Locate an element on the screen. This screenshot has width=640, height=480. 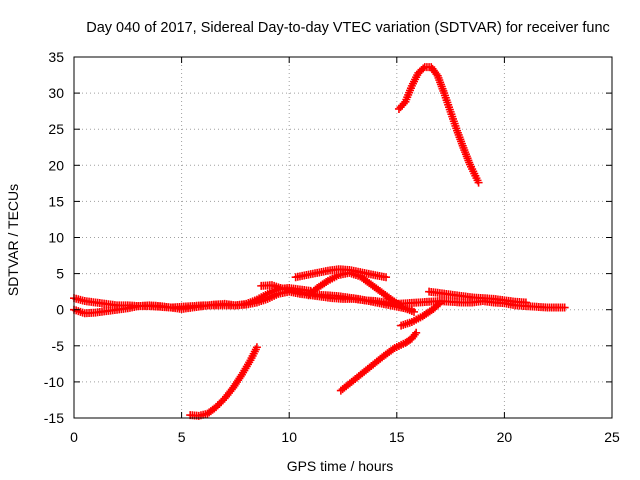
y-tick-label: 0 is located at coordinates (60, 310).